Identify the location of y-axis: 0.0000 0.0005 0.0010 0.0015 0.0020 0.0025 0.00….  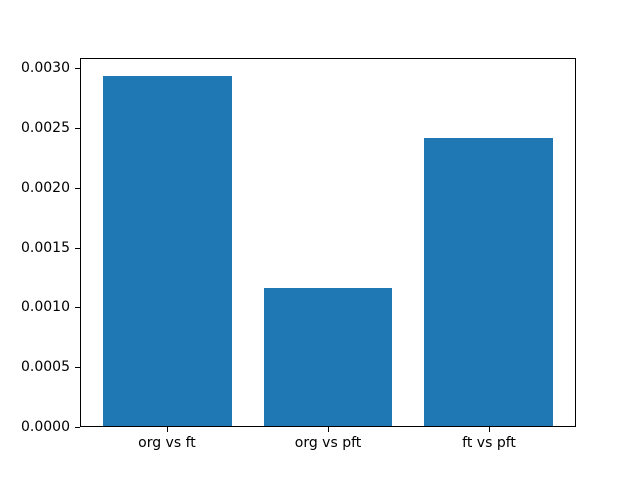
(40, 246).